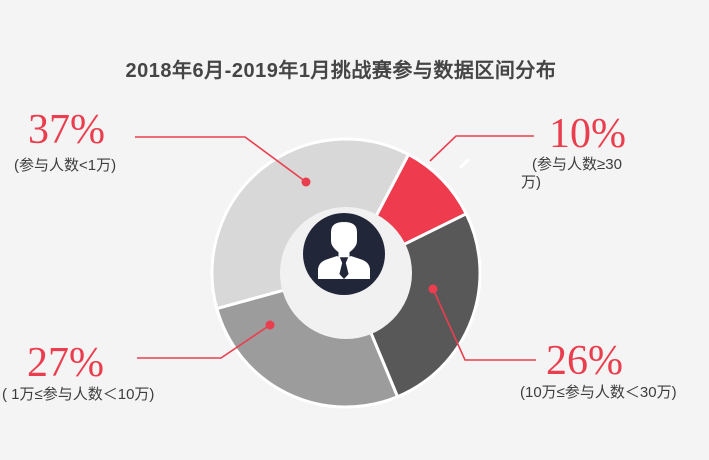  What do you see at coordinates (65, 165) in the screenshot?
I see `callout-range-under-10k: (参与人数<1万)` at bounding box center [65, 165].